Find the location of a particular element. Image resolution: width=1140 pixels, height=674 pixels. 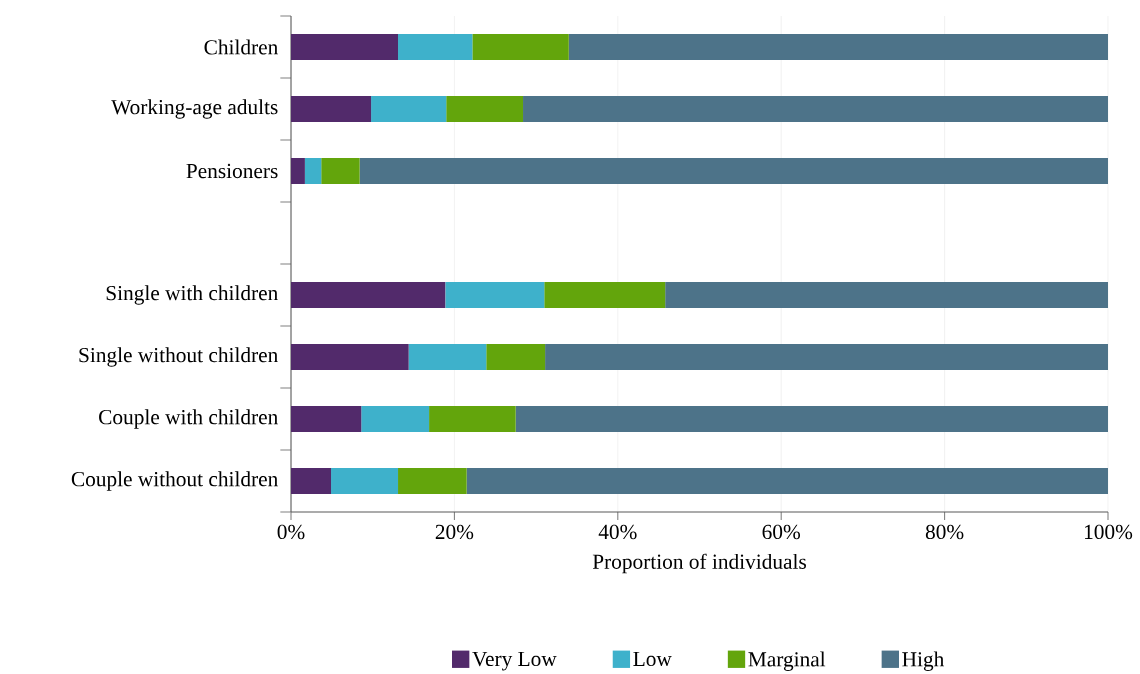

legend-label: Marginal is located at coordinates (787, 661).